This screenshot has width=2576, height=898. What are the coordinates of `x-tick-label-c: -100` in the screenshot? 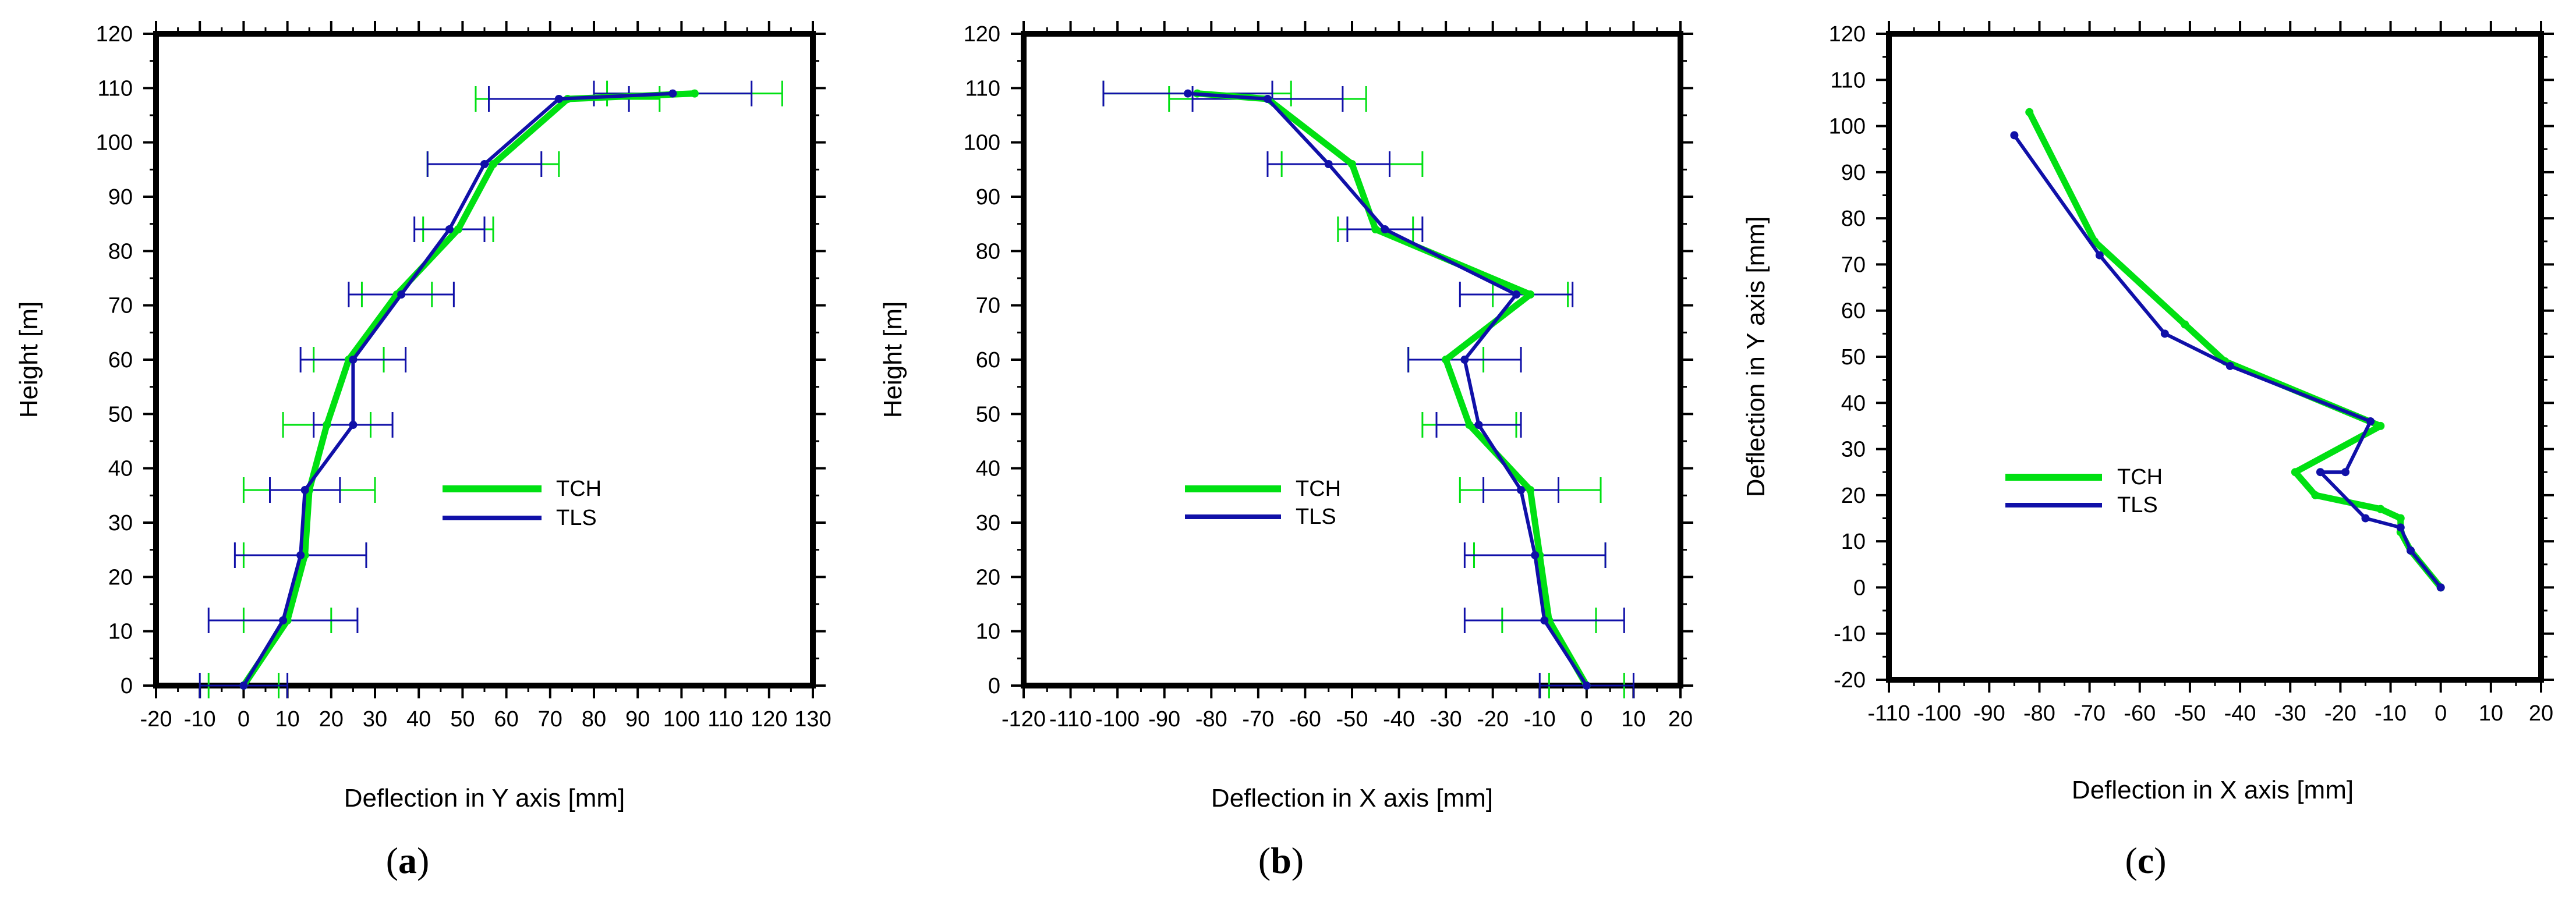 It's located at (1939, 713).